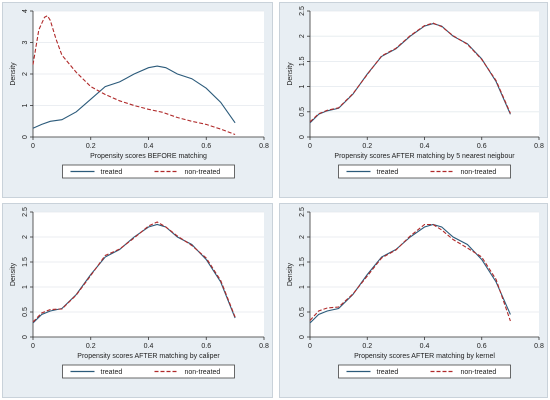  I want to click on y-tick-label: 3, so click(25, 42).